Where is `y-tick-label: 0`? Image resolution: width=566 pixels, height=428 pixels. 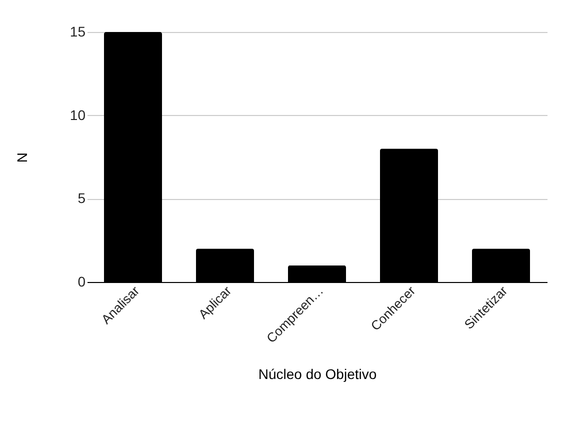
y-tick-label: 0 is located at coordinates (82, 282).